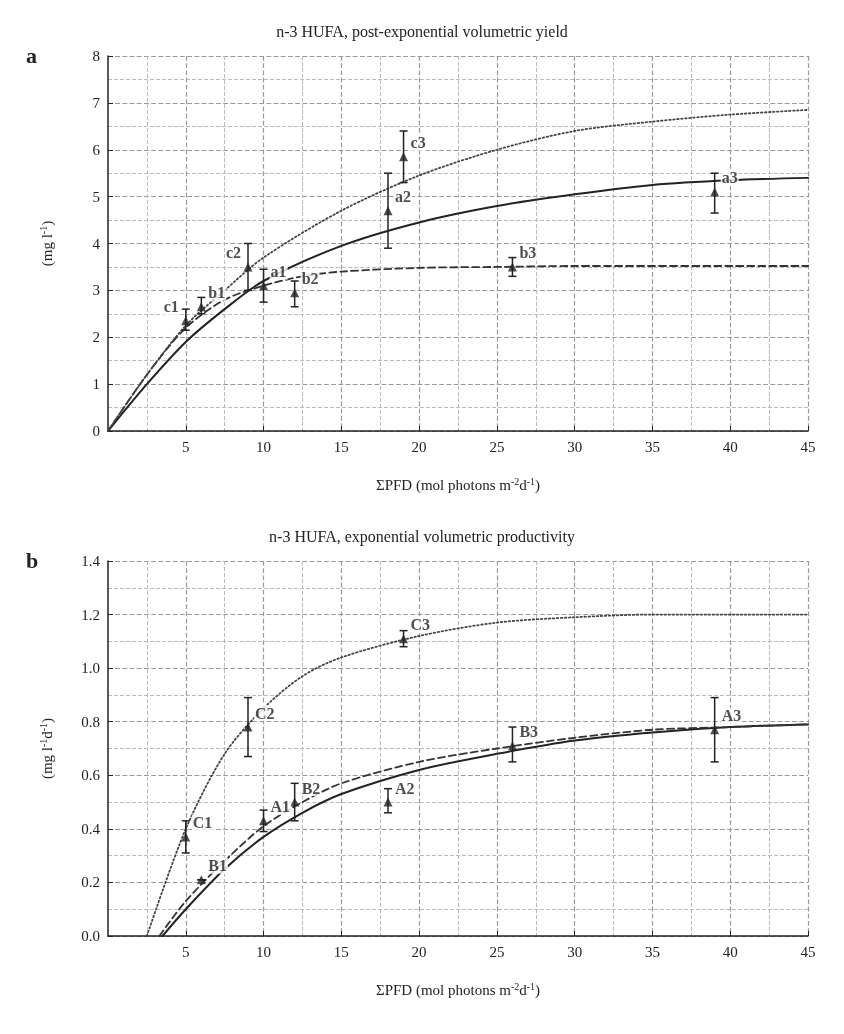  What do you see at coordinates (729, 178) in the screenshot?
I see `annotation: a3` at bounding box center [729, 178].